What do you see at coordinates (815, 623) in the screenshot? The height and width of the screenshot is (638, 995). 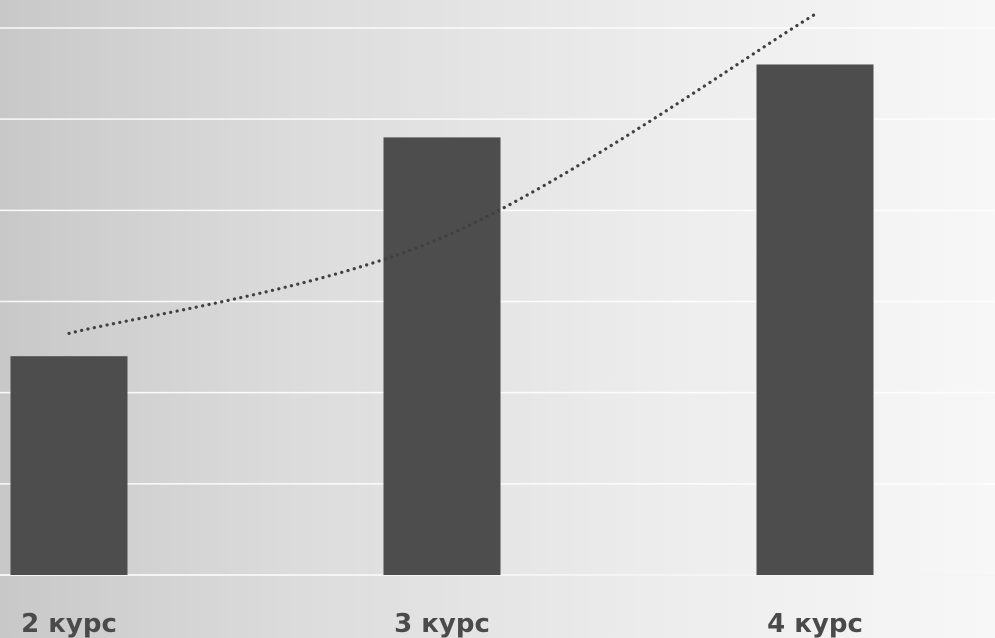 I see `category-label: 4 курс` at bounding box center [815, 623].